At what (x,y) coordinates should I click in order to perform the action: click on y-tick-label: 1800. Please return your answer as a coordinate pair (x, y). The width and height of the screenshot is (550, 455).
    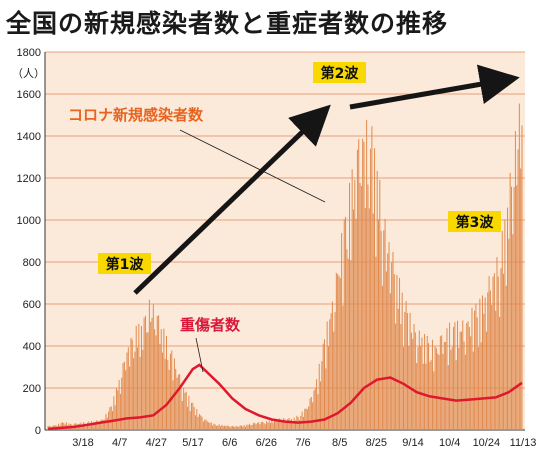
    Looking at the image, I should click on (29, 53).